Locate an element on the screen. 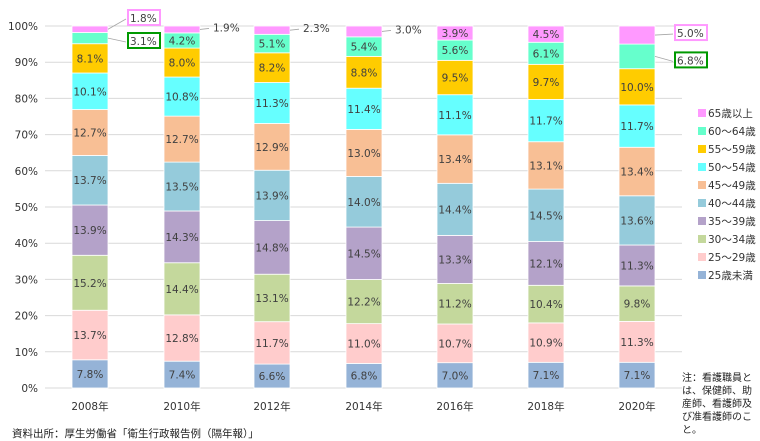 This screenshot has height=441, width=760. data-label: 11.1% is located at coordinates (454, 116).